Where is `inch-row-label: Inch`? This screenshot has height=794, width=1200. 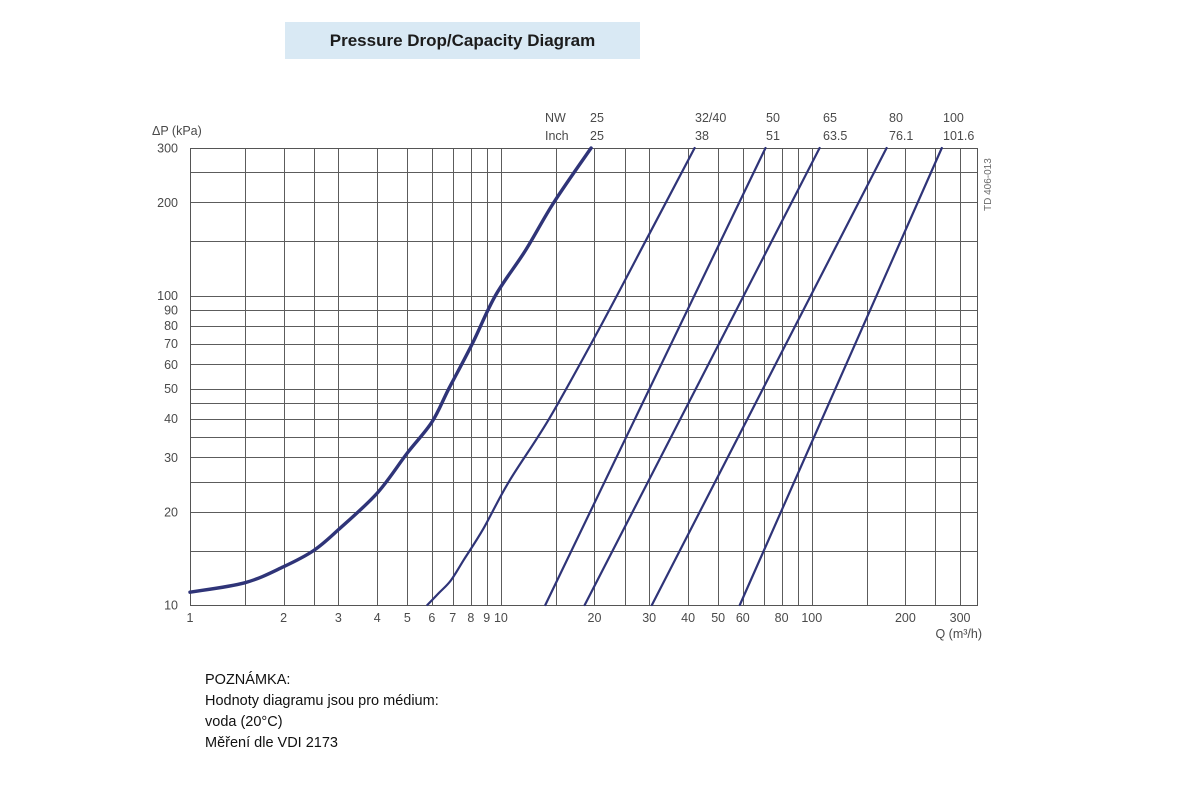 inch-row-label: Inch is located at coordinates (557, 136).